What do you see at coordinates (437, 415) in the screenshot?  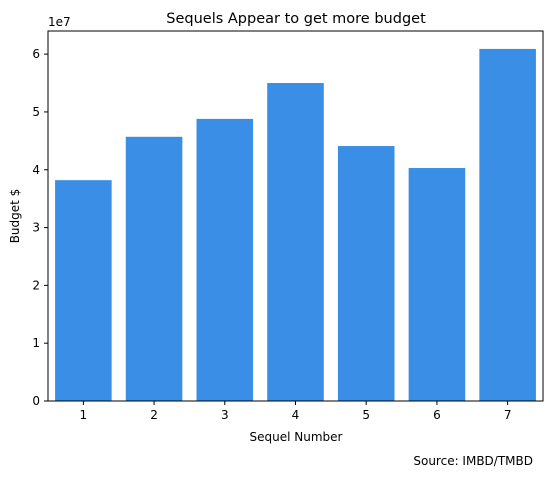 I see `x-tick-label: 6` at bounding box center [437, 415].